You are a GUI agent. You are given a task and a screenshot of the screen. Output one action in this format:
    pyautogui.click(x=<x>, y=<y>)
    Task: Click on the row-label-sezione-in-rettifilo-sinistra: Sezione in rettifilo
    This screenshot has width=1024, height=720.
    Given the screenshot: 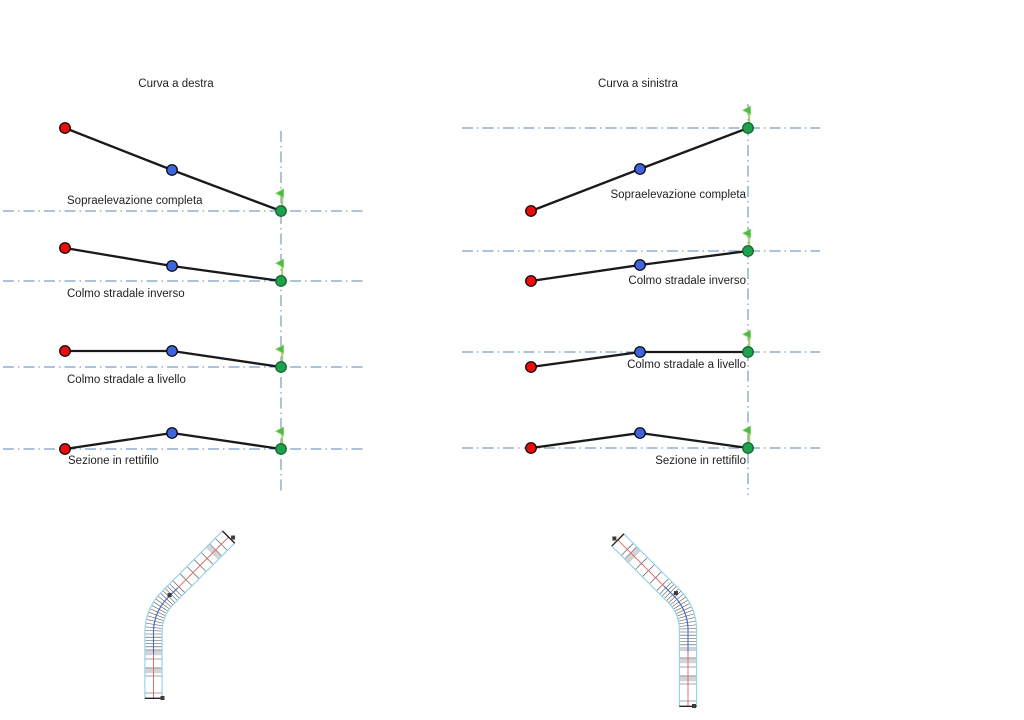 What is the action you would take?
    pyautogui.click(x=700, y=461)
    